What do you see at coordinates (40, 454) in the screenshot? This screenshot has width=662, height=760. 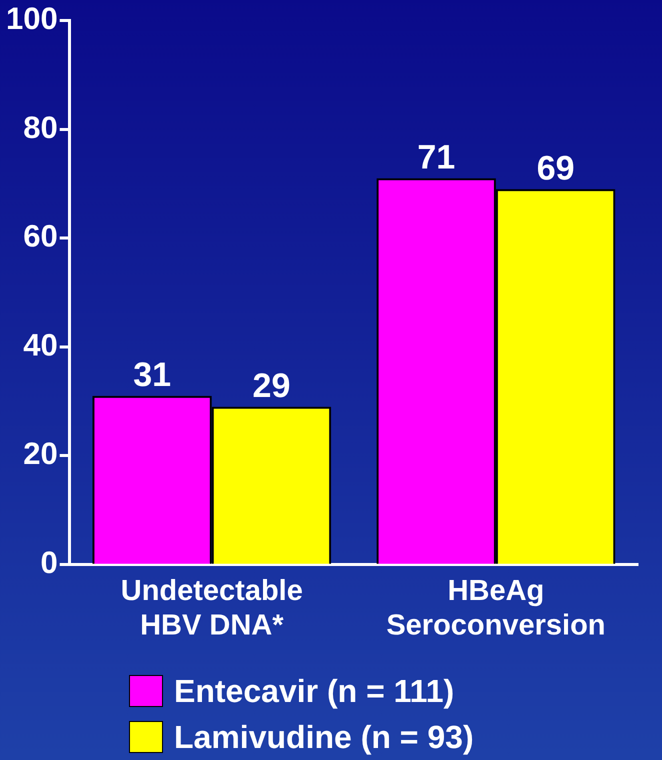 I see `y-tick-label: 20` at bounding box center [40, 454].